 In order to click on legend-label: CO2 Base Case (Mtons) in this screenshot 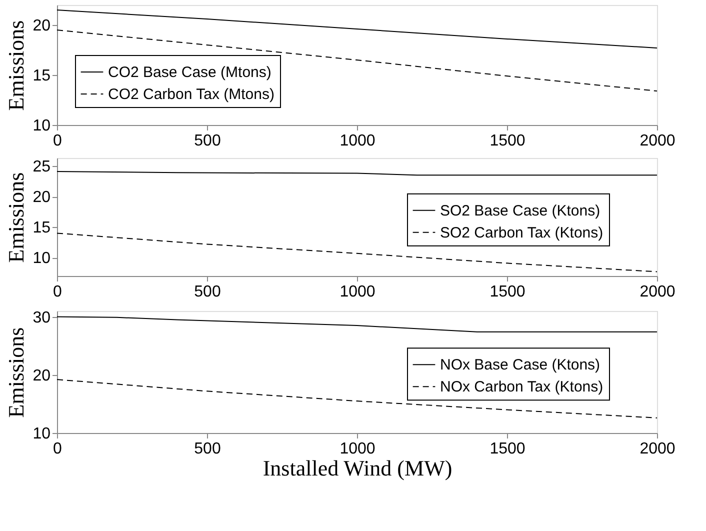, I will do `click(190, 72)`.